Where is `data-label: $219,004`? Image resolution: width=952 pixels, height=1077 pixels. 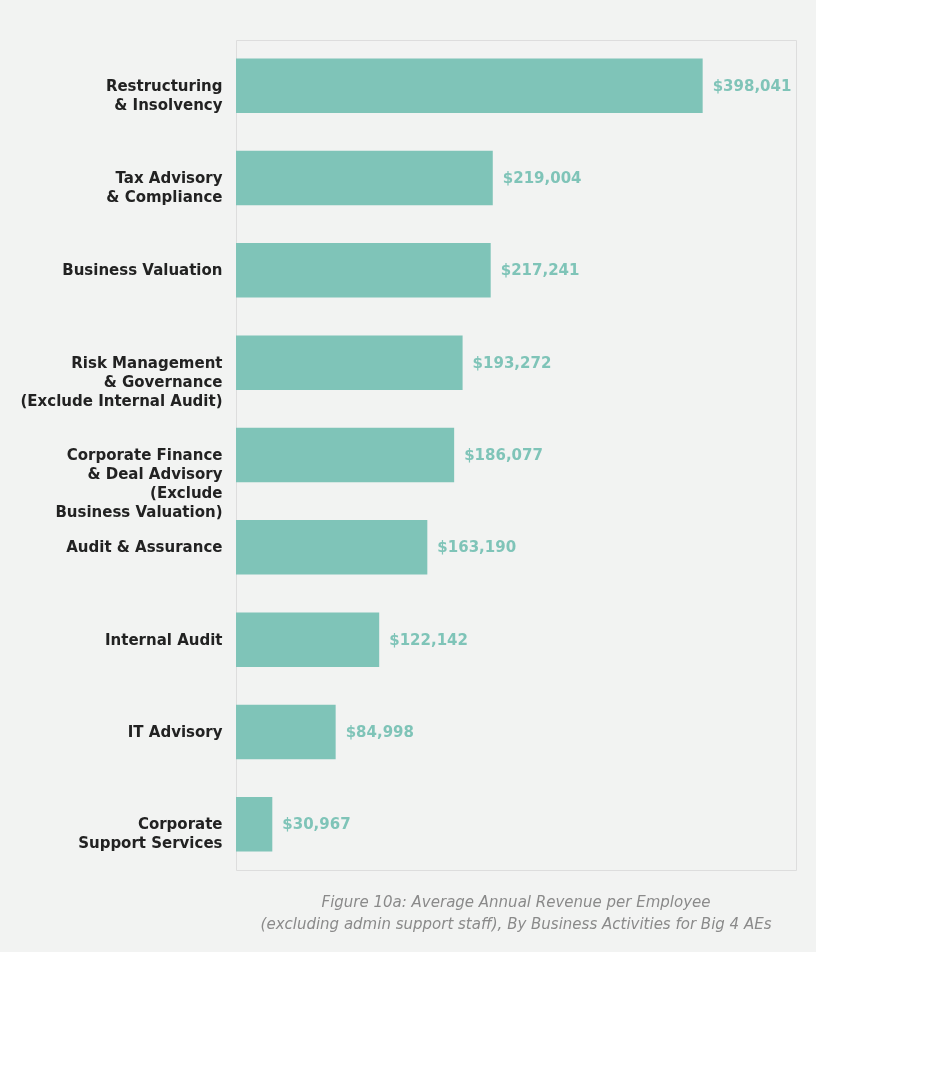 data-label: $219,004 is located at coordinates (542, 178).